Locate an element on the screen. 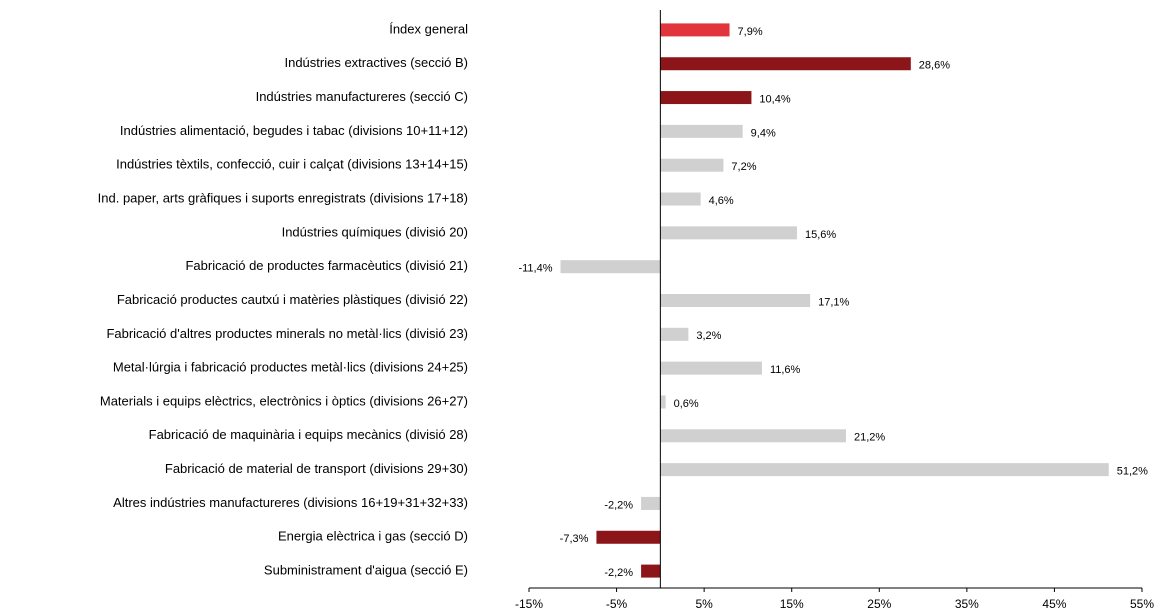  y-tick-label: Energia elèctrica i gas (secció D) is located at coordinates (373, 536).